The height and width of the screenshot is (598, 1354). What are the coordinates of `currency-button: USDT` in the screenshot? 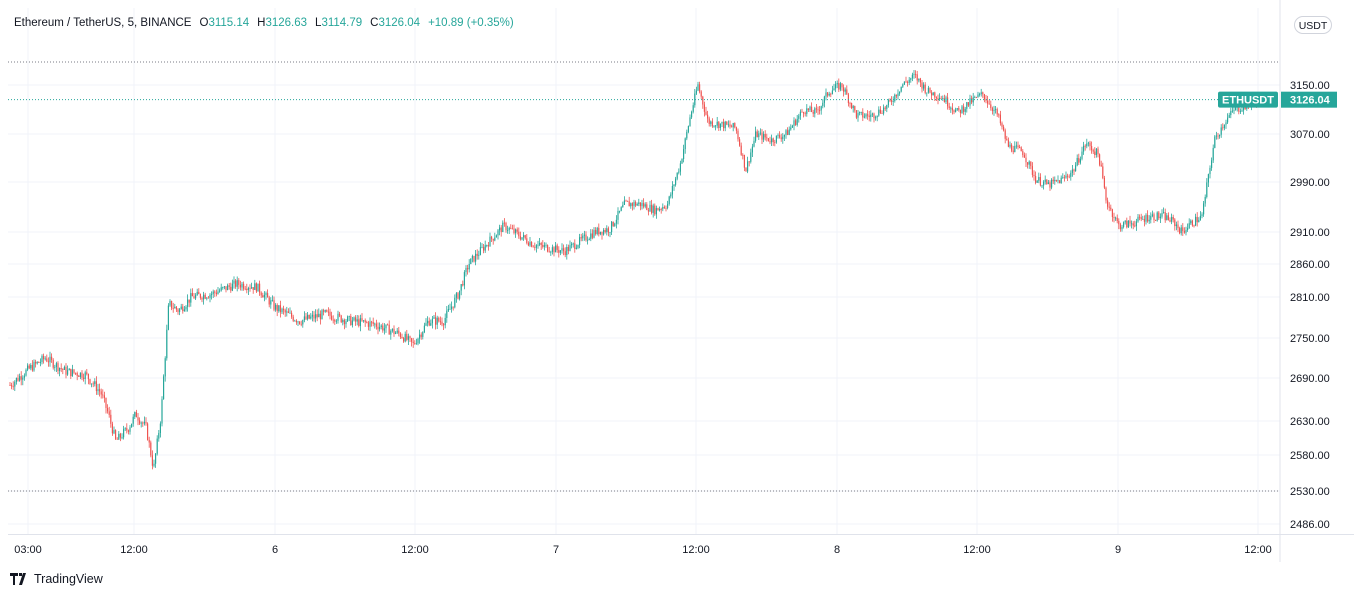 It's located at (1313, 25).